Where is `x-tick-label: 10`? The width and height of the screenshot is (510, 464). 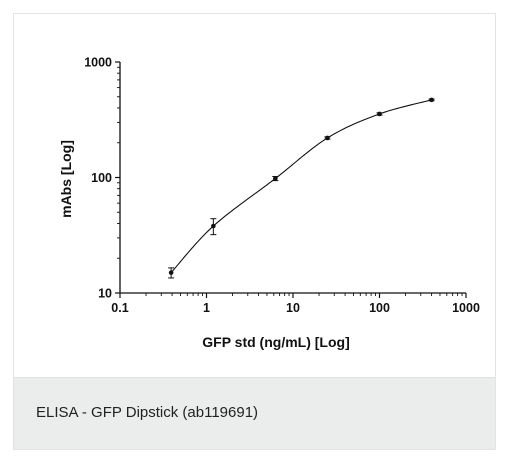 x-tick-label: 10 is located at coordinates (293, 308).